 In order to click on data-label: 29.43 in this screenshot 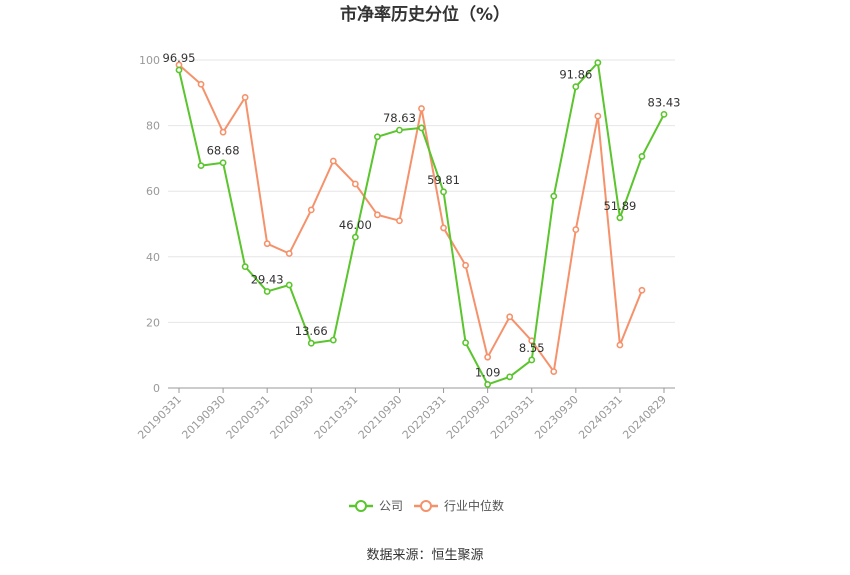, I will do `click(267, 279)`.